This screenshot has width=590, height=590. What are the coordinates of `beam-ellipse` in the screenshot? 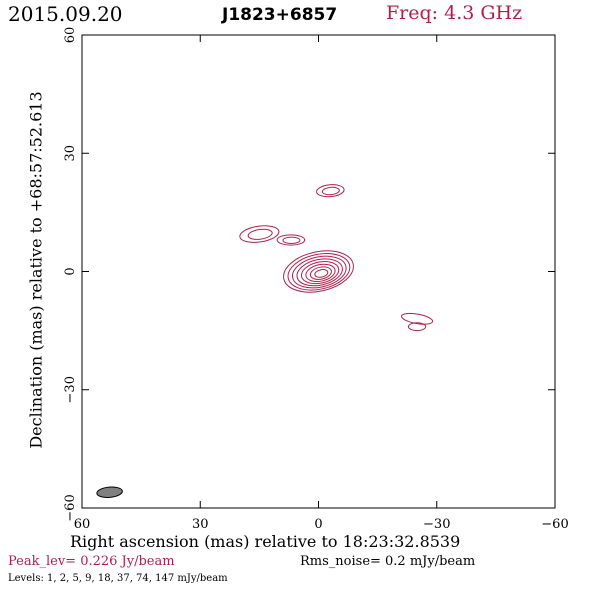 It's located at (109, 492).